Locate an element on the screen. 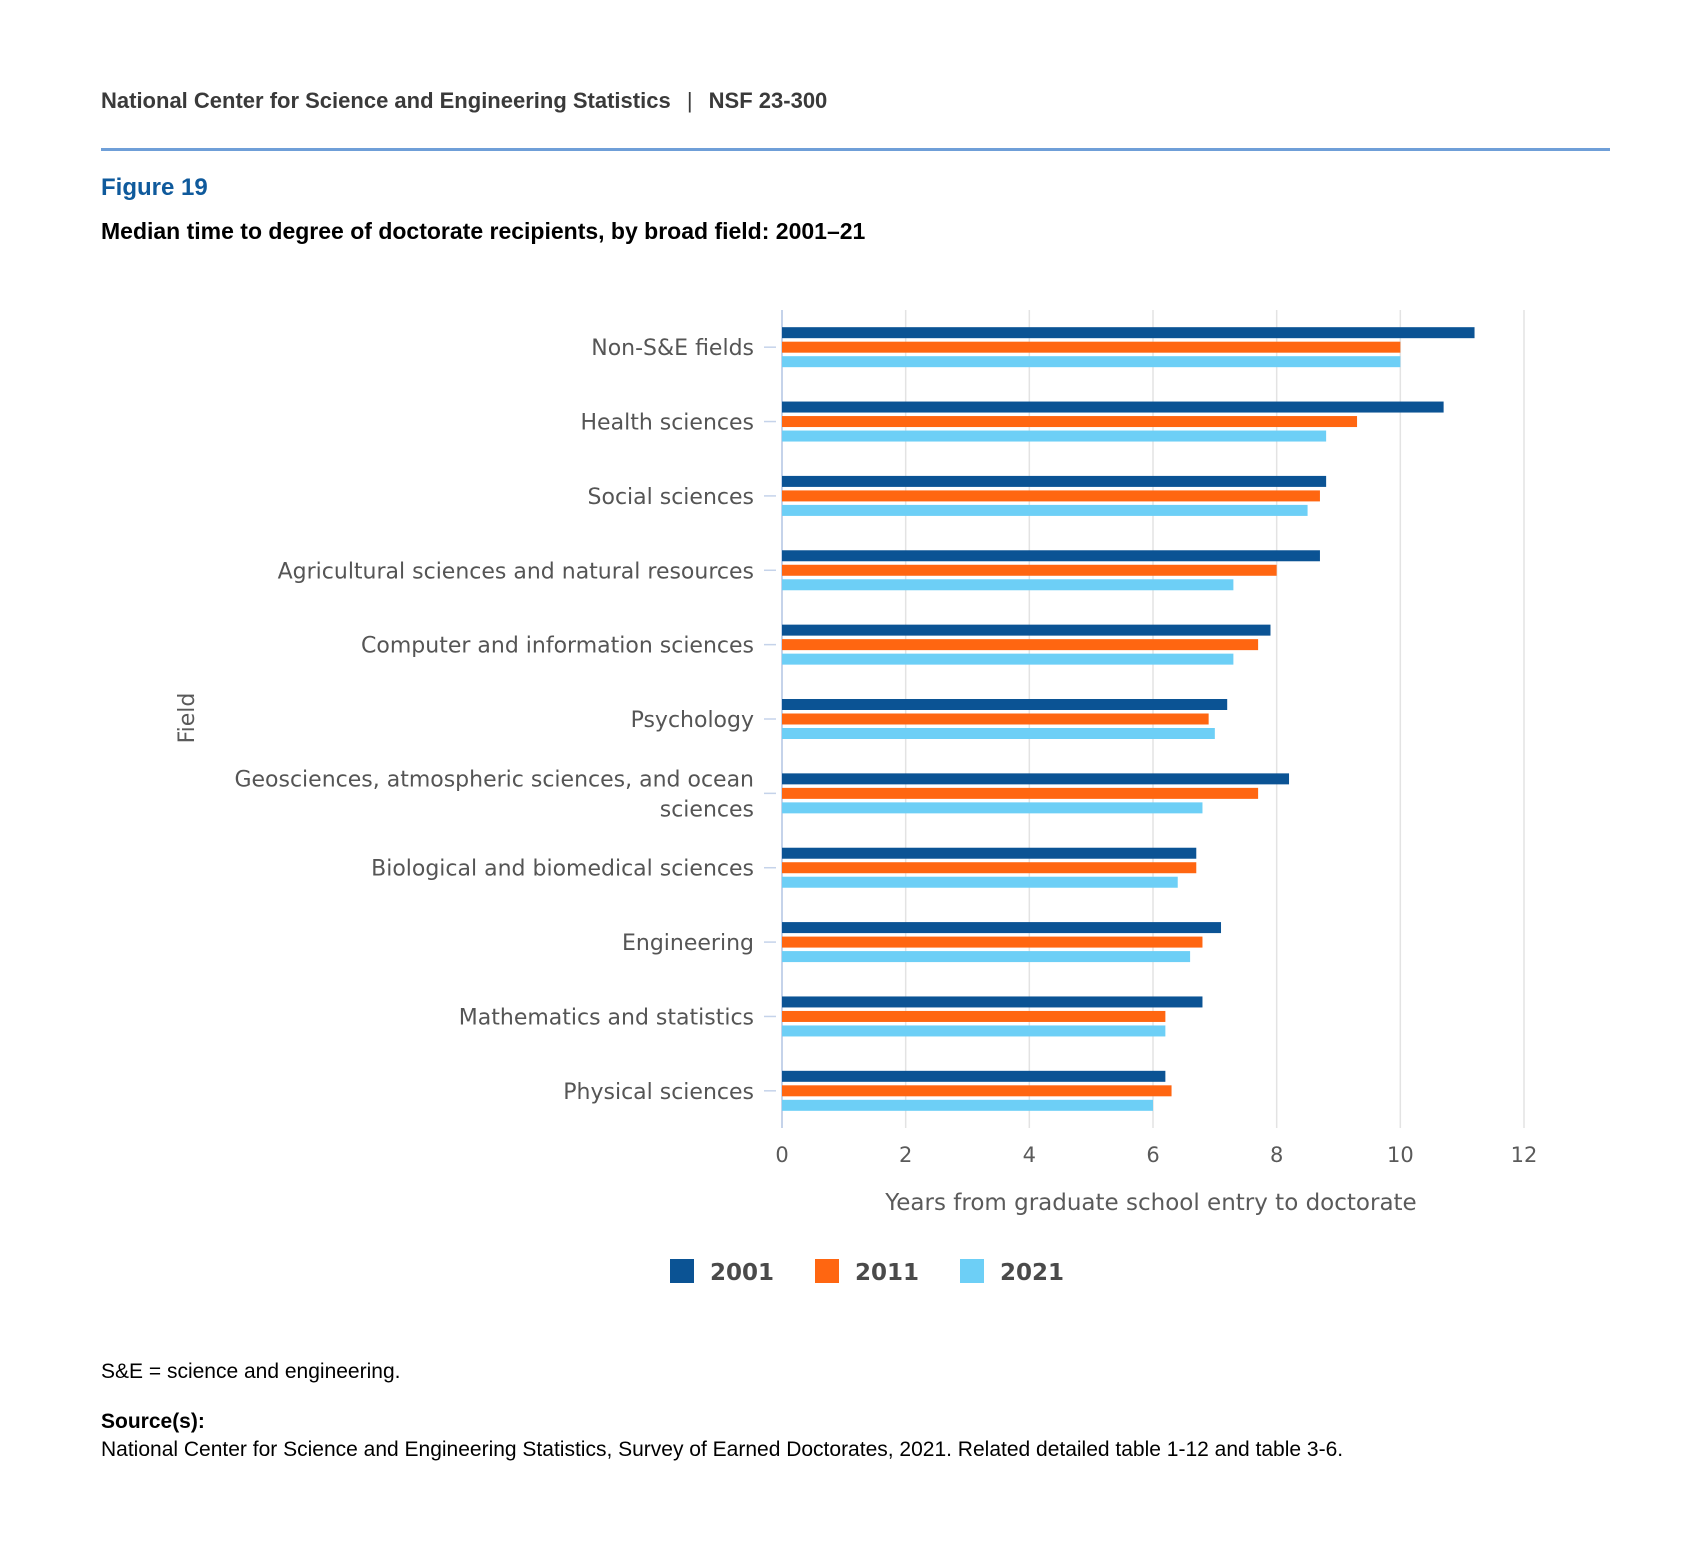 The image size is (1699, 1561). legend-label: 2011 is located at coordinates (887, 1273).